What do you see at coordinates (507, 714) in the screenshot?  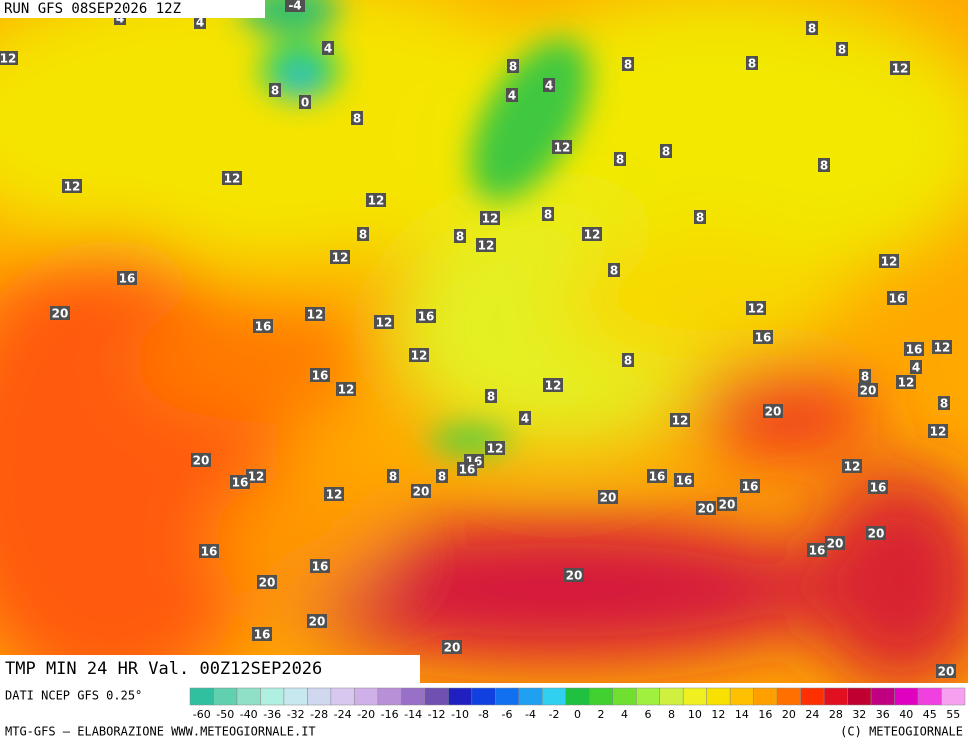 I see `colorbar-label: -6` at bounding box center [507, 714].